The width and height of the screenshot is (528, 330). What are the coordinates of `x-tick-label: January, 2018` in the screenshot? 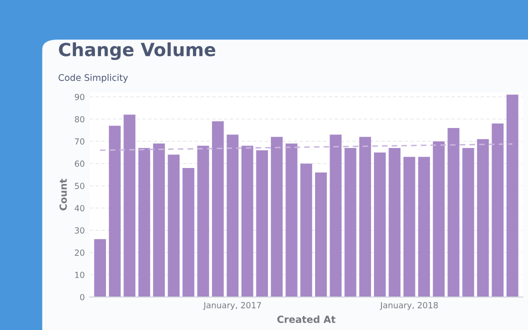 It's located at (409, 306).